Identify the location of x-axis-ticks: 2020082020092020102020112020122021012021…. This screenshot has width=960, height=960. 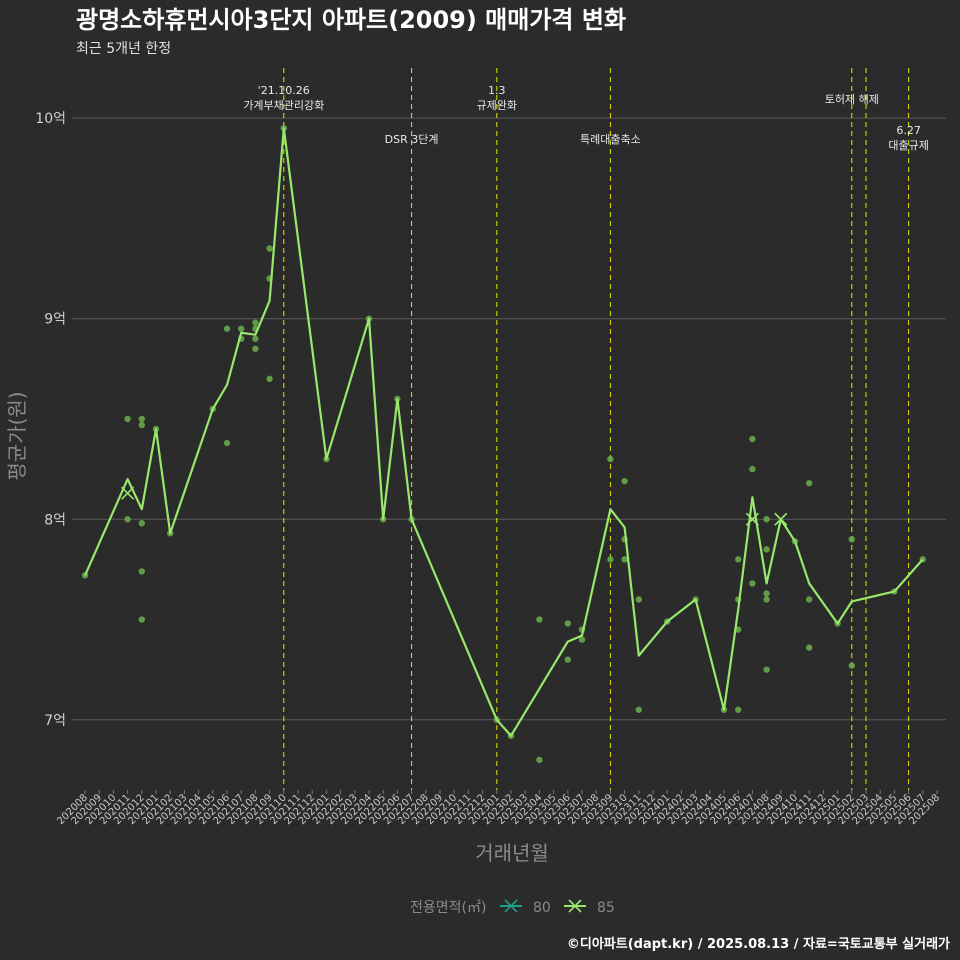
(498, 808).